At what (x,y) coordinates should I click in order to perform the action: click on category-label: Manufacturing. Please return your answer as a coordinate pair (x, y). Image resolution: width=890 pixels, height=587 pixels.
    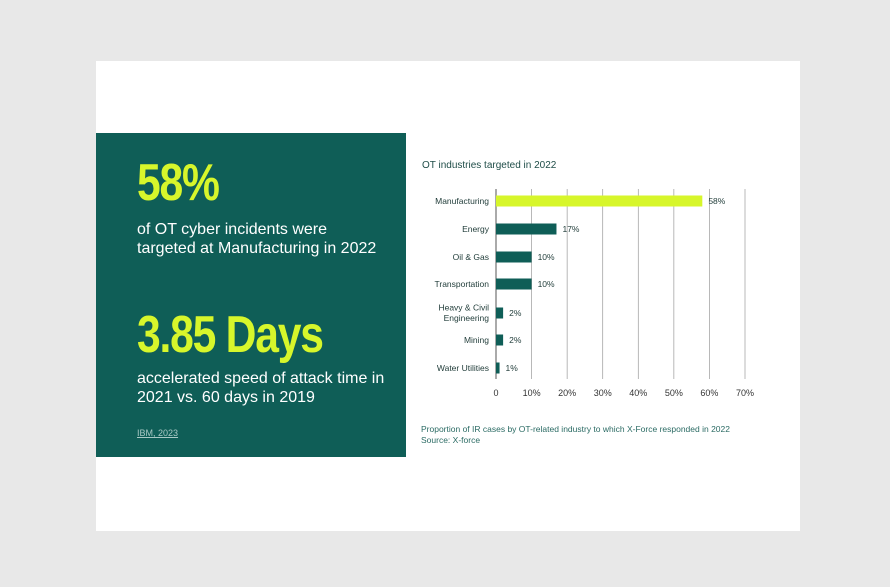
    Looking at the image, I should click on (462, 201).